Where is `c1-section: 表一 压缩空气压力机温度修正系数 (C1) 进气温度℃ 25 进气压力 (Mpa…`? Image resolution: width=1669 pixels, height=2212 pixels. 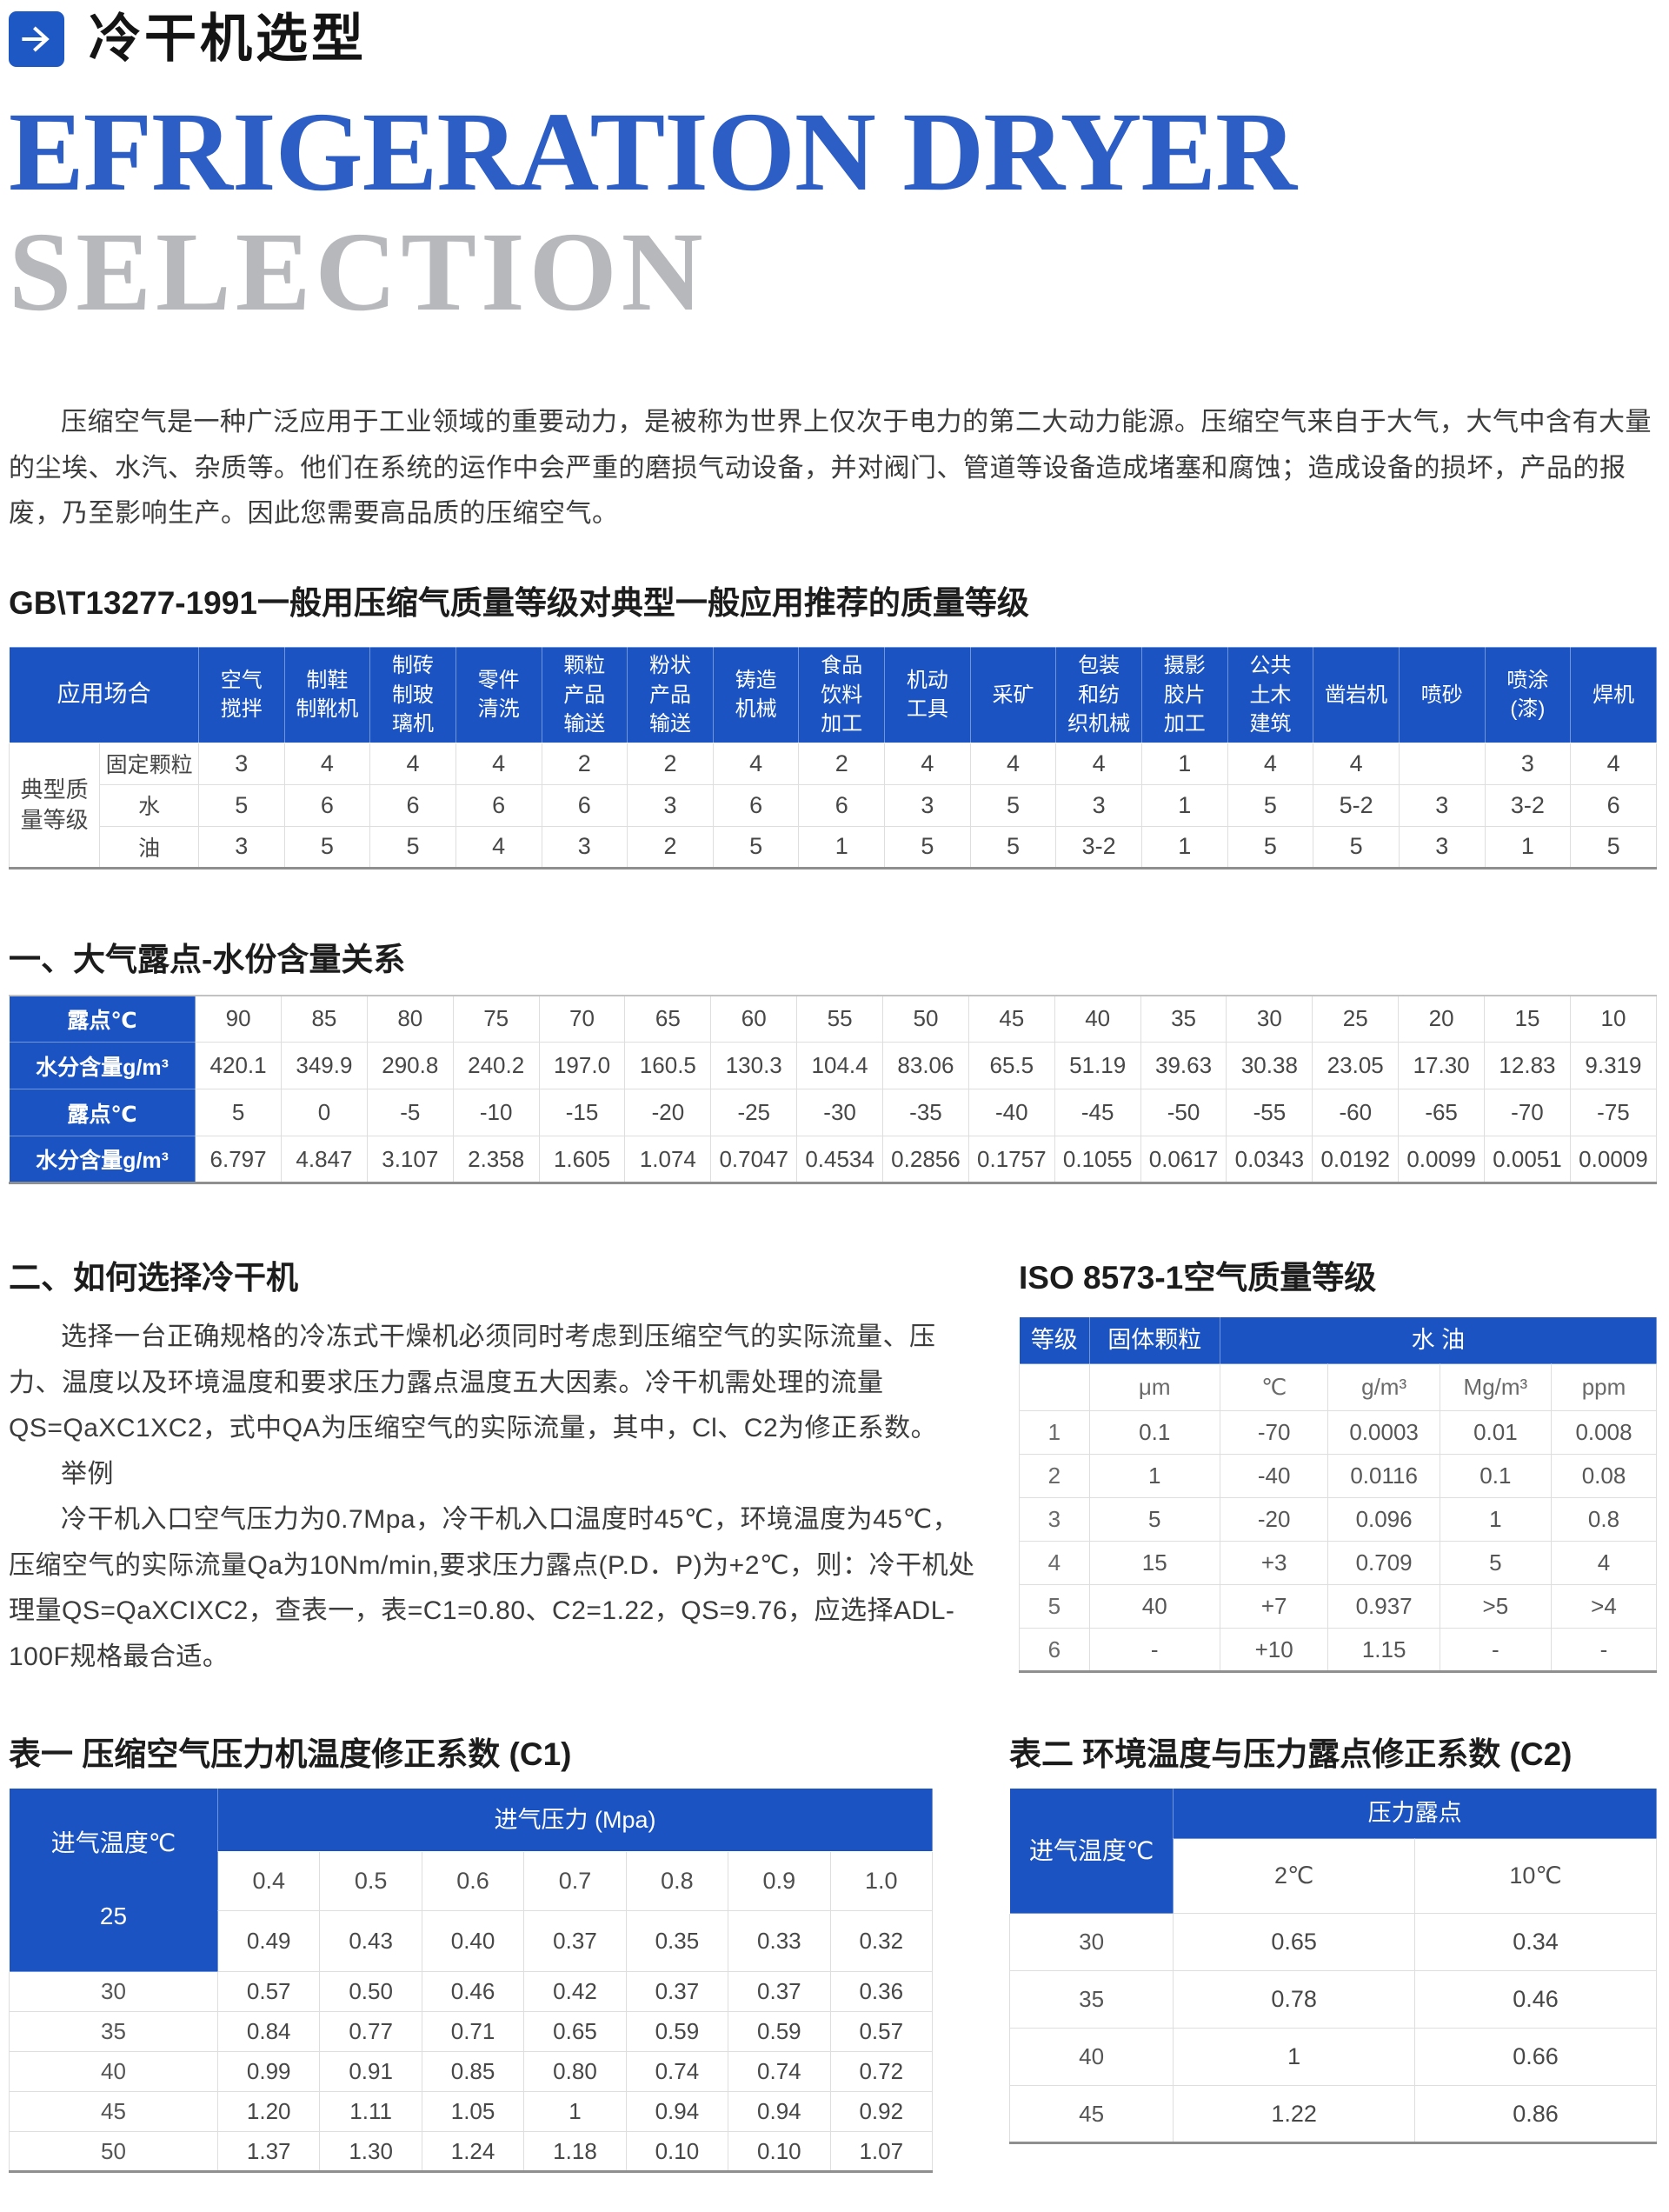 c1-section: 表一 压缩空气压力机温度修正系数 (C1) 进气温度℃ 25 进气压力 (Mpa… is located at coordinates (471, 1954).